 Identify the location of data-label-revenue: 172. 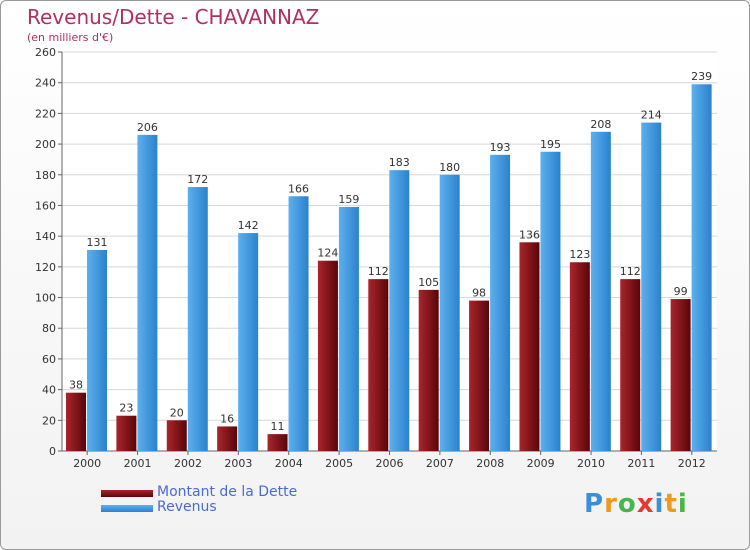
(197, 179).